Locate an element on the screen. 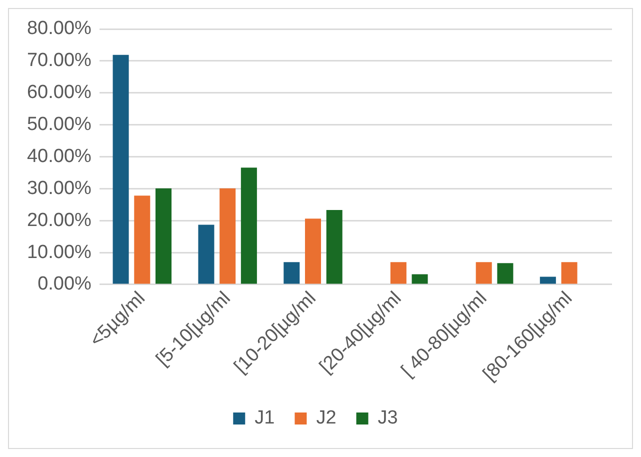 The height and width of the screenshot is (457, 641). y-tick-label: 70.00% is located at coordinates (59, 61).